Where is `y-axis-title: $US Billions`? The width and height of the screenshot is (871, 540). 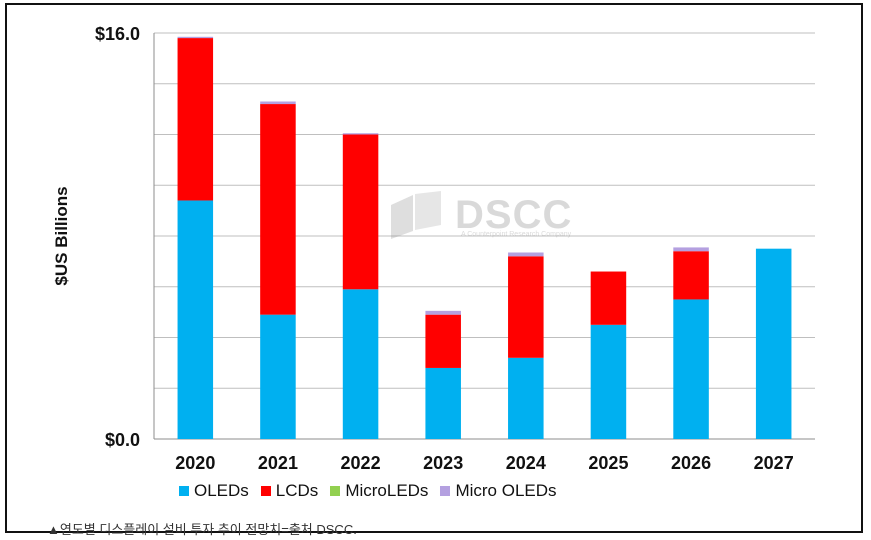 y-axis-title: $US Billions is located at coordinates (61, 235).